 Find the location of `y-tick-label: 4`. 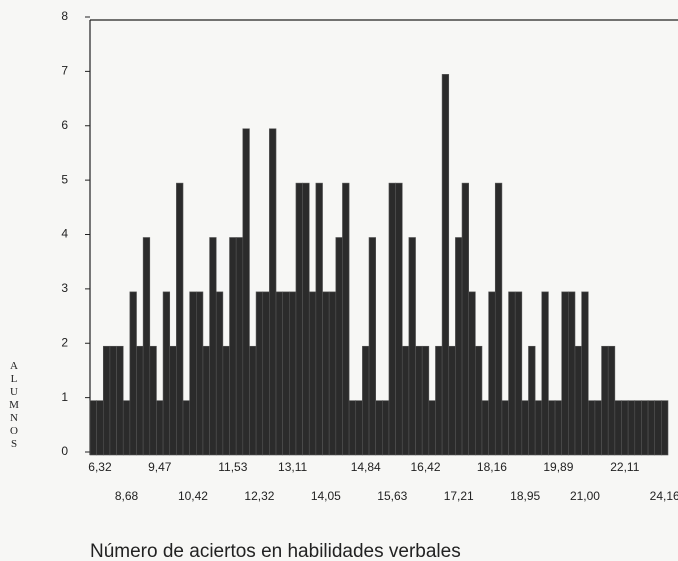

y-tick-label: 4 is located at coordinates (64, 234).